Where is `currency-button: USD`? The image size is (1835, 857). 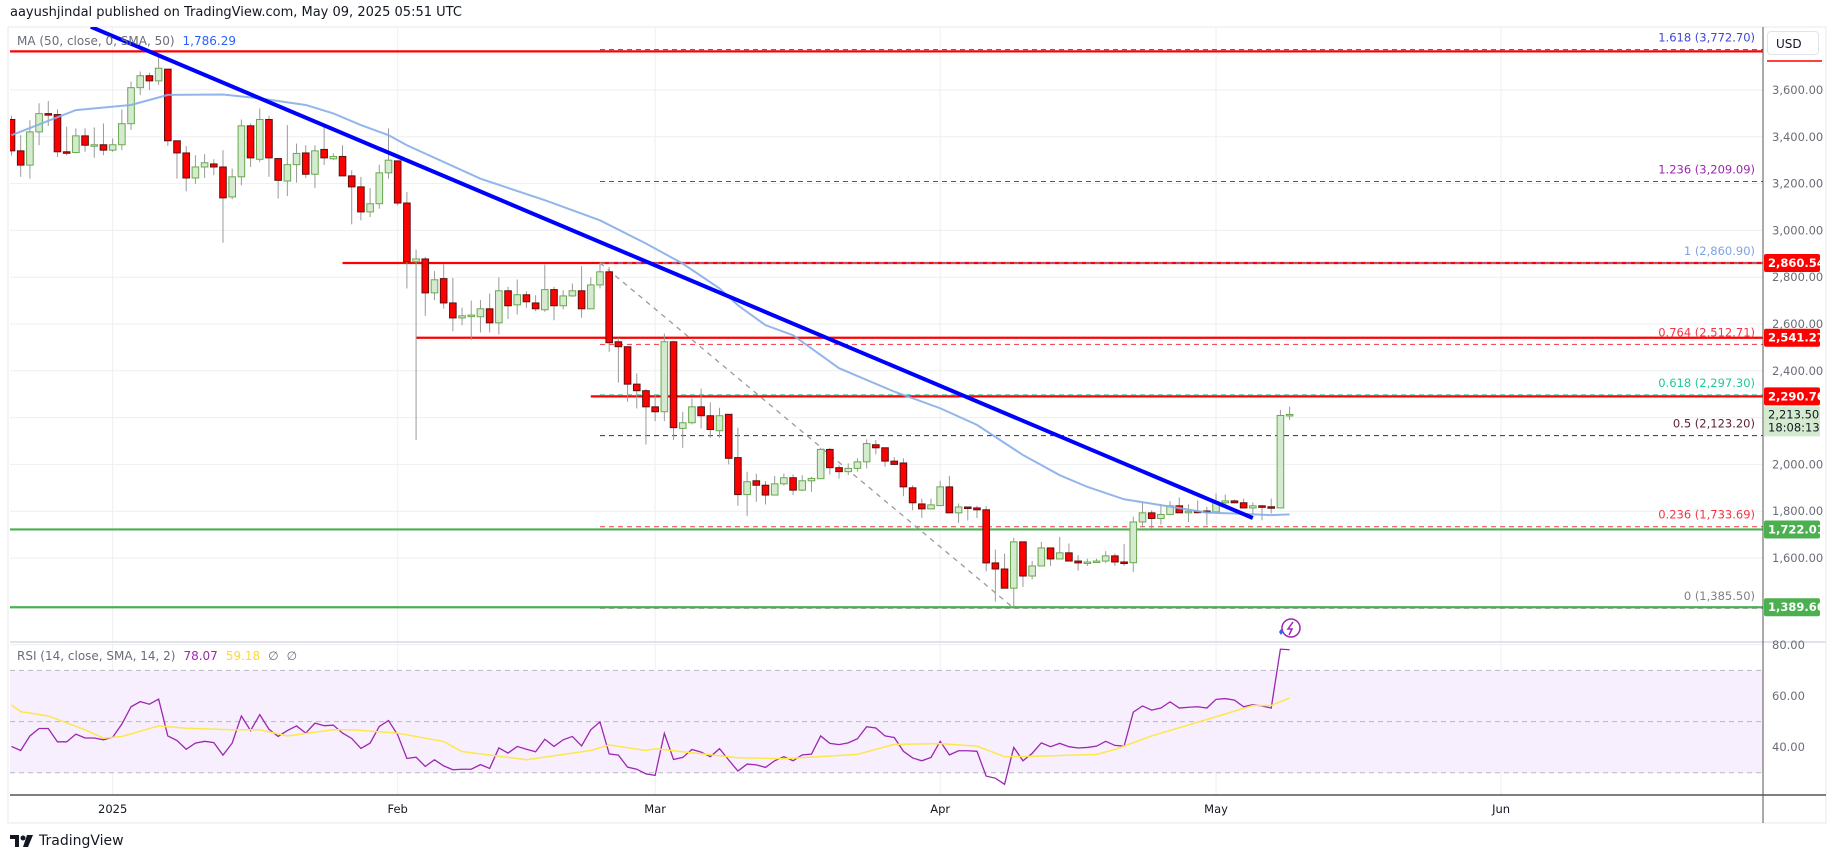 currency-button: USD is located at coordinates (1793, 43).